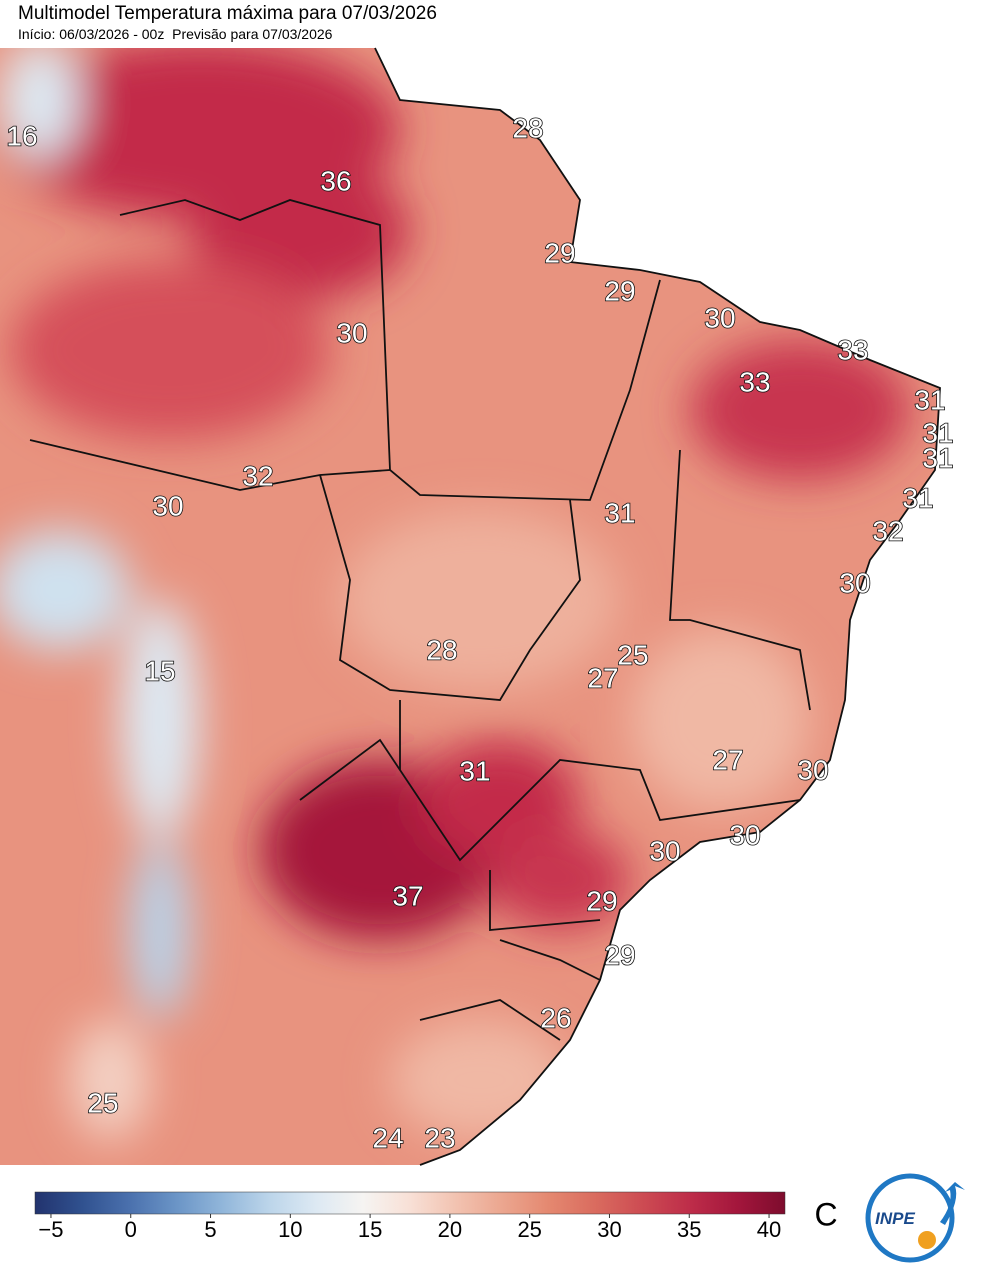  What do you see at coordinates (335, 180) in the screenshot?
I see `temperature-label: 36` at bounding box center [335, 180].